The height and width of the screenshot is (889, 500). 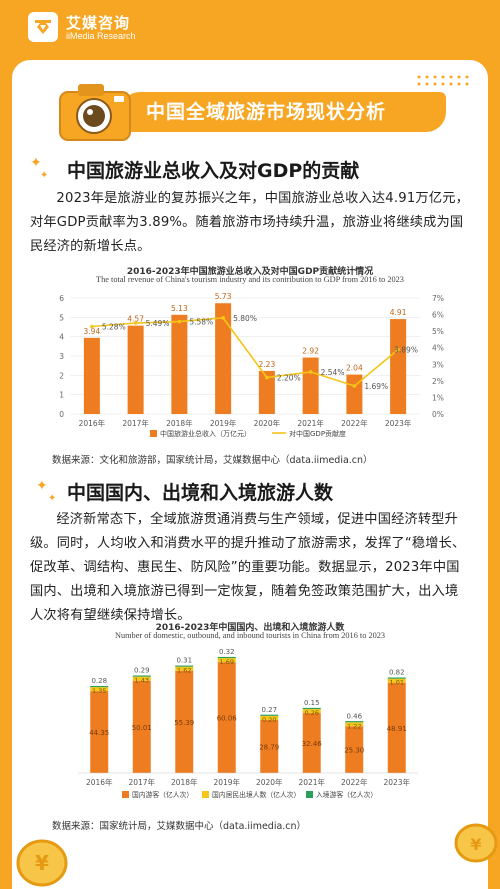 I want to click on inbound-value-label: 0.82, so click(x=397, y=673).